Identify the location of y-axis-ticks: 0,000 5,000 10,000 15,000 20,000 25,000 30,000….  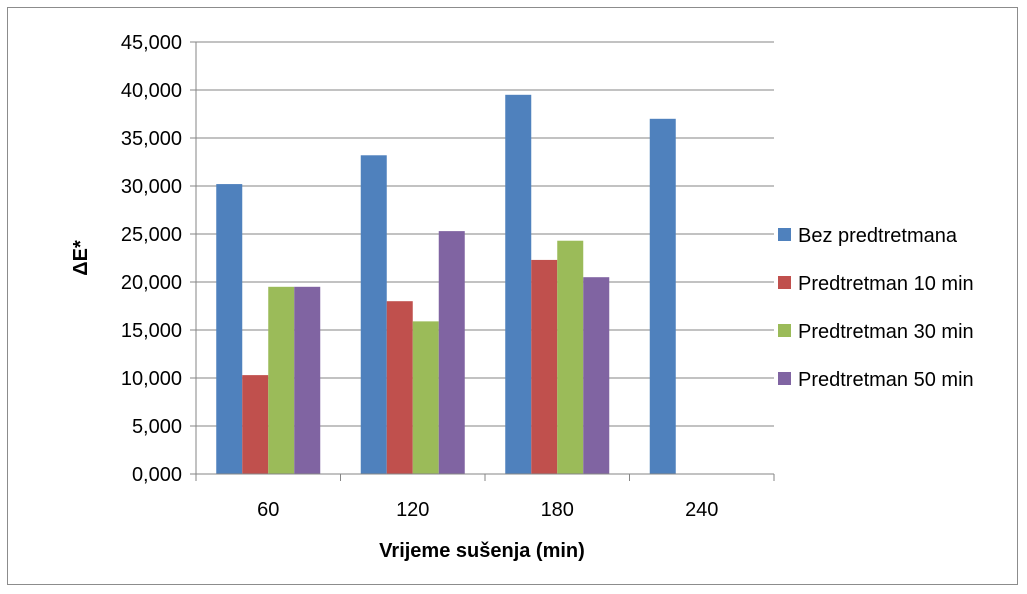
(158, 259).